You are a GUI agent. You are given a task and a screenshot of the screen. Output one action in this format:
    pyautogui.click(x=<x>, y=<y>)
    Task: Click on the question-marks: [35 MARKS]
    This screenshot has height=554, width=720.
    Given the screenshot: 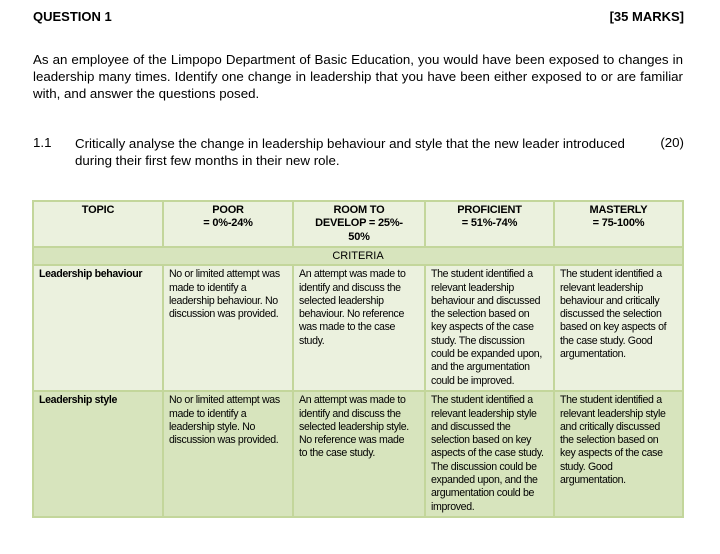 What is the action you would take?
    pyautogui.click(x=646, y=16)
    